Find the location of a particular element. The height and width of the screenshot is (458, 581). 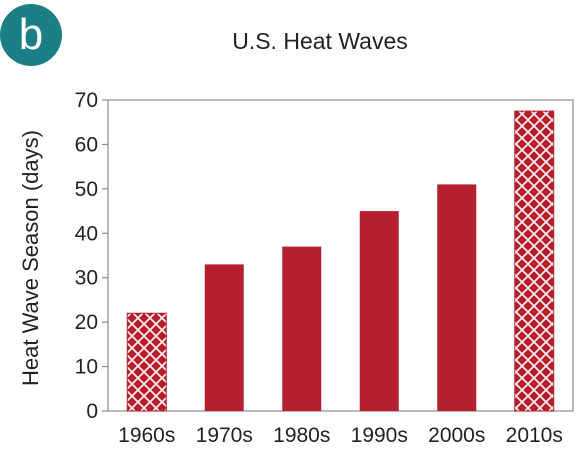

y-tick-label: 20 is located at coordinates (86, 322).